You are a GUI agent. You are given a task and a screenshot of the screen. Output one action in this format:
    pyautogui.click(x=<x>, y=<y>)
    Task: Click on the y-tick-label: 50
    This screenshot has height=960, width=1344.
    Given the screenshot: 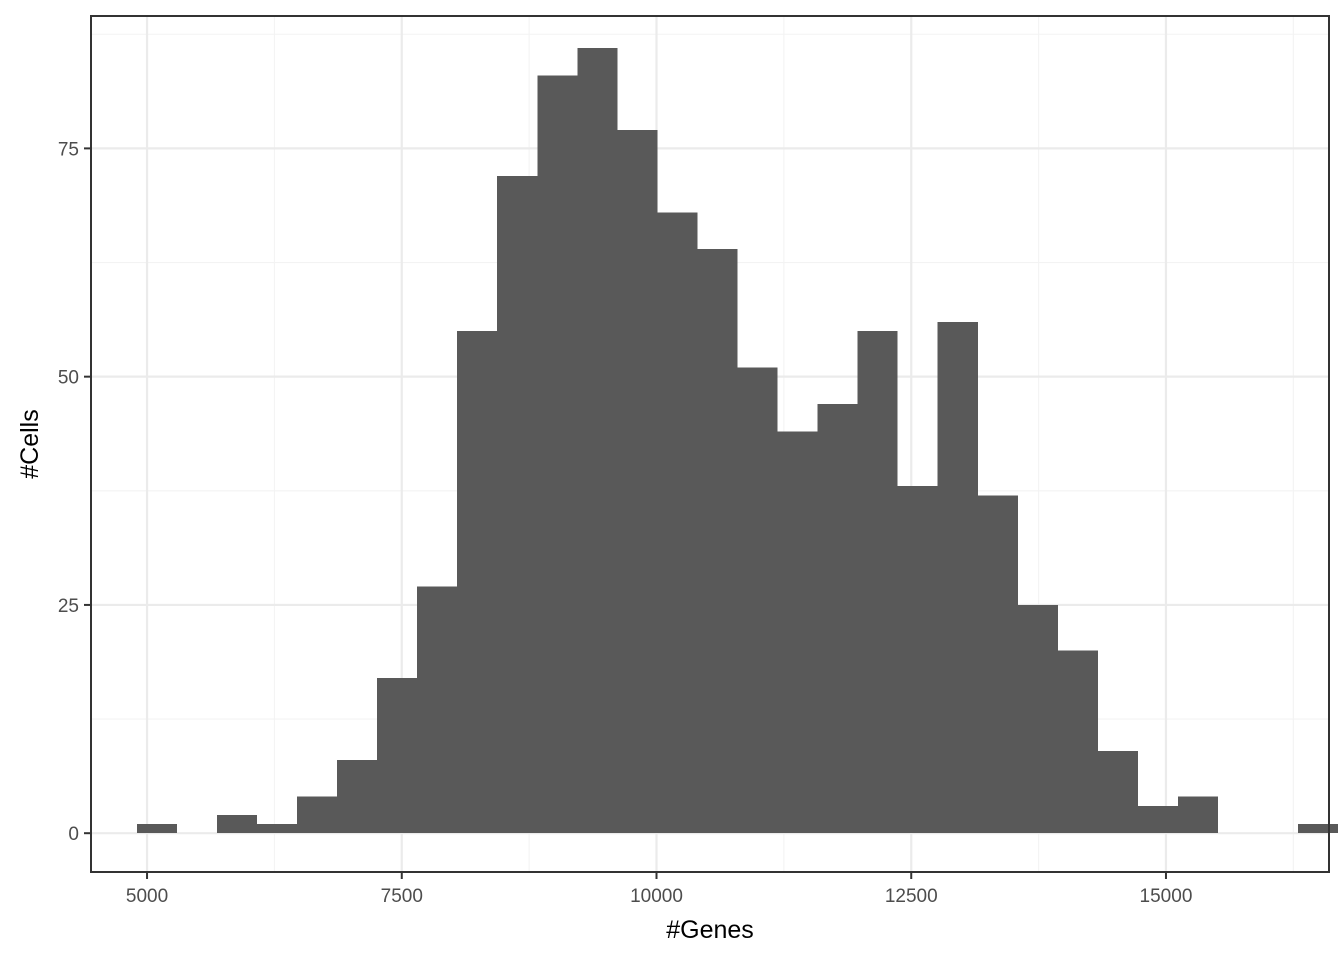 What is the action you would take?
    pyautogui.click(x=68, y=378)
    